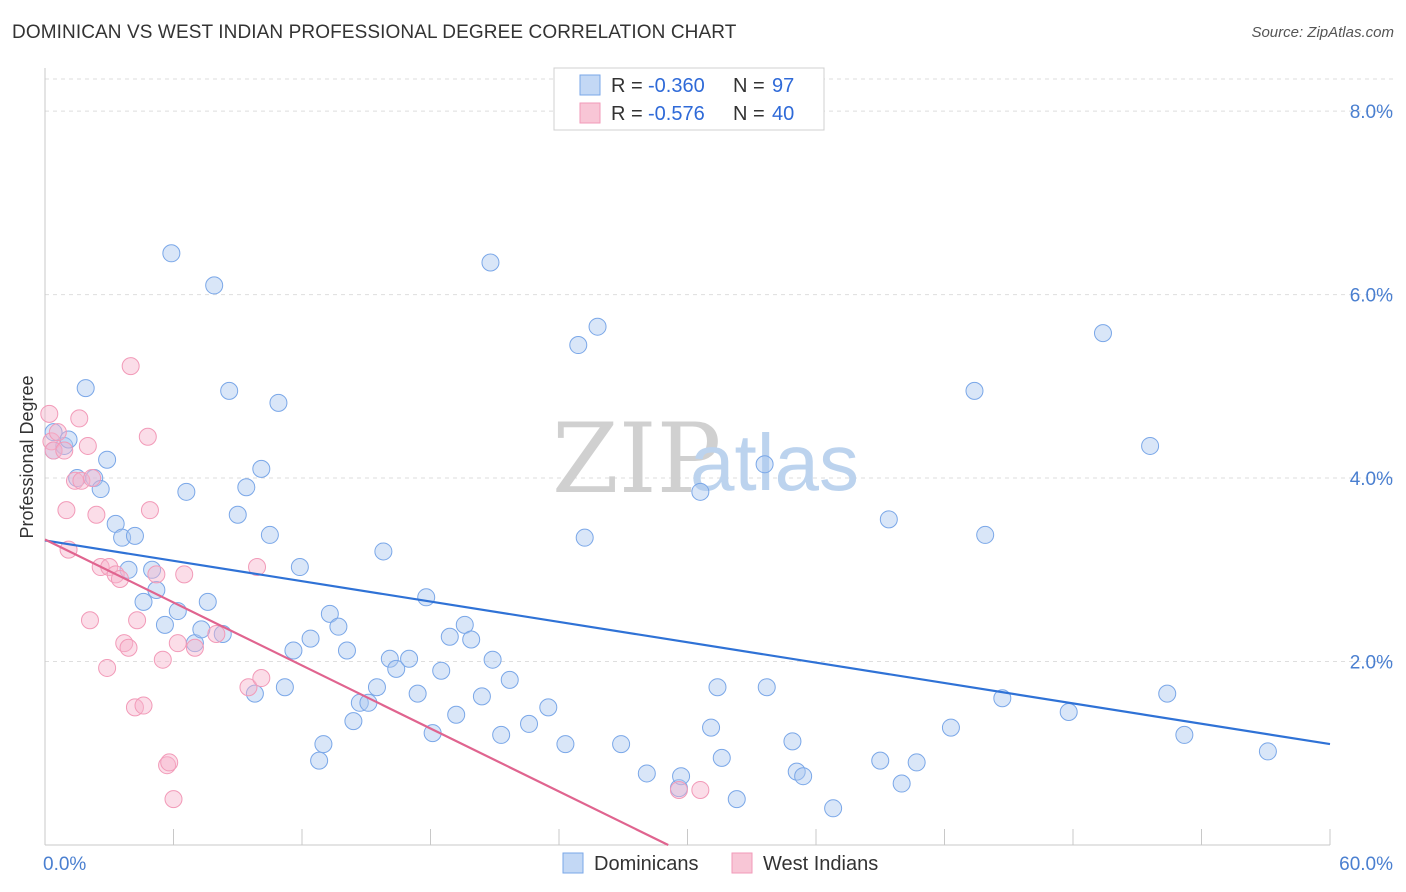 This screenshot has width=1406, height=892. I want to click on x-tick-label: 60.0%, so click(1366, 864).